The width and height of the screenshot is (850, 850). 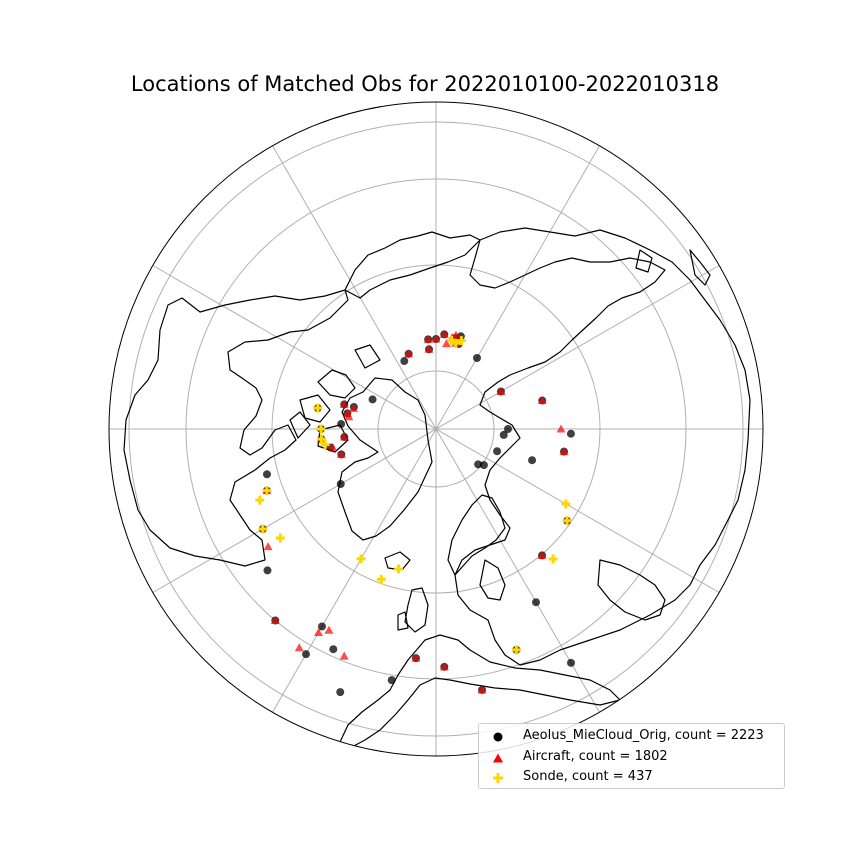 I want to click on coastline-uk, so click(x=413, y=610).